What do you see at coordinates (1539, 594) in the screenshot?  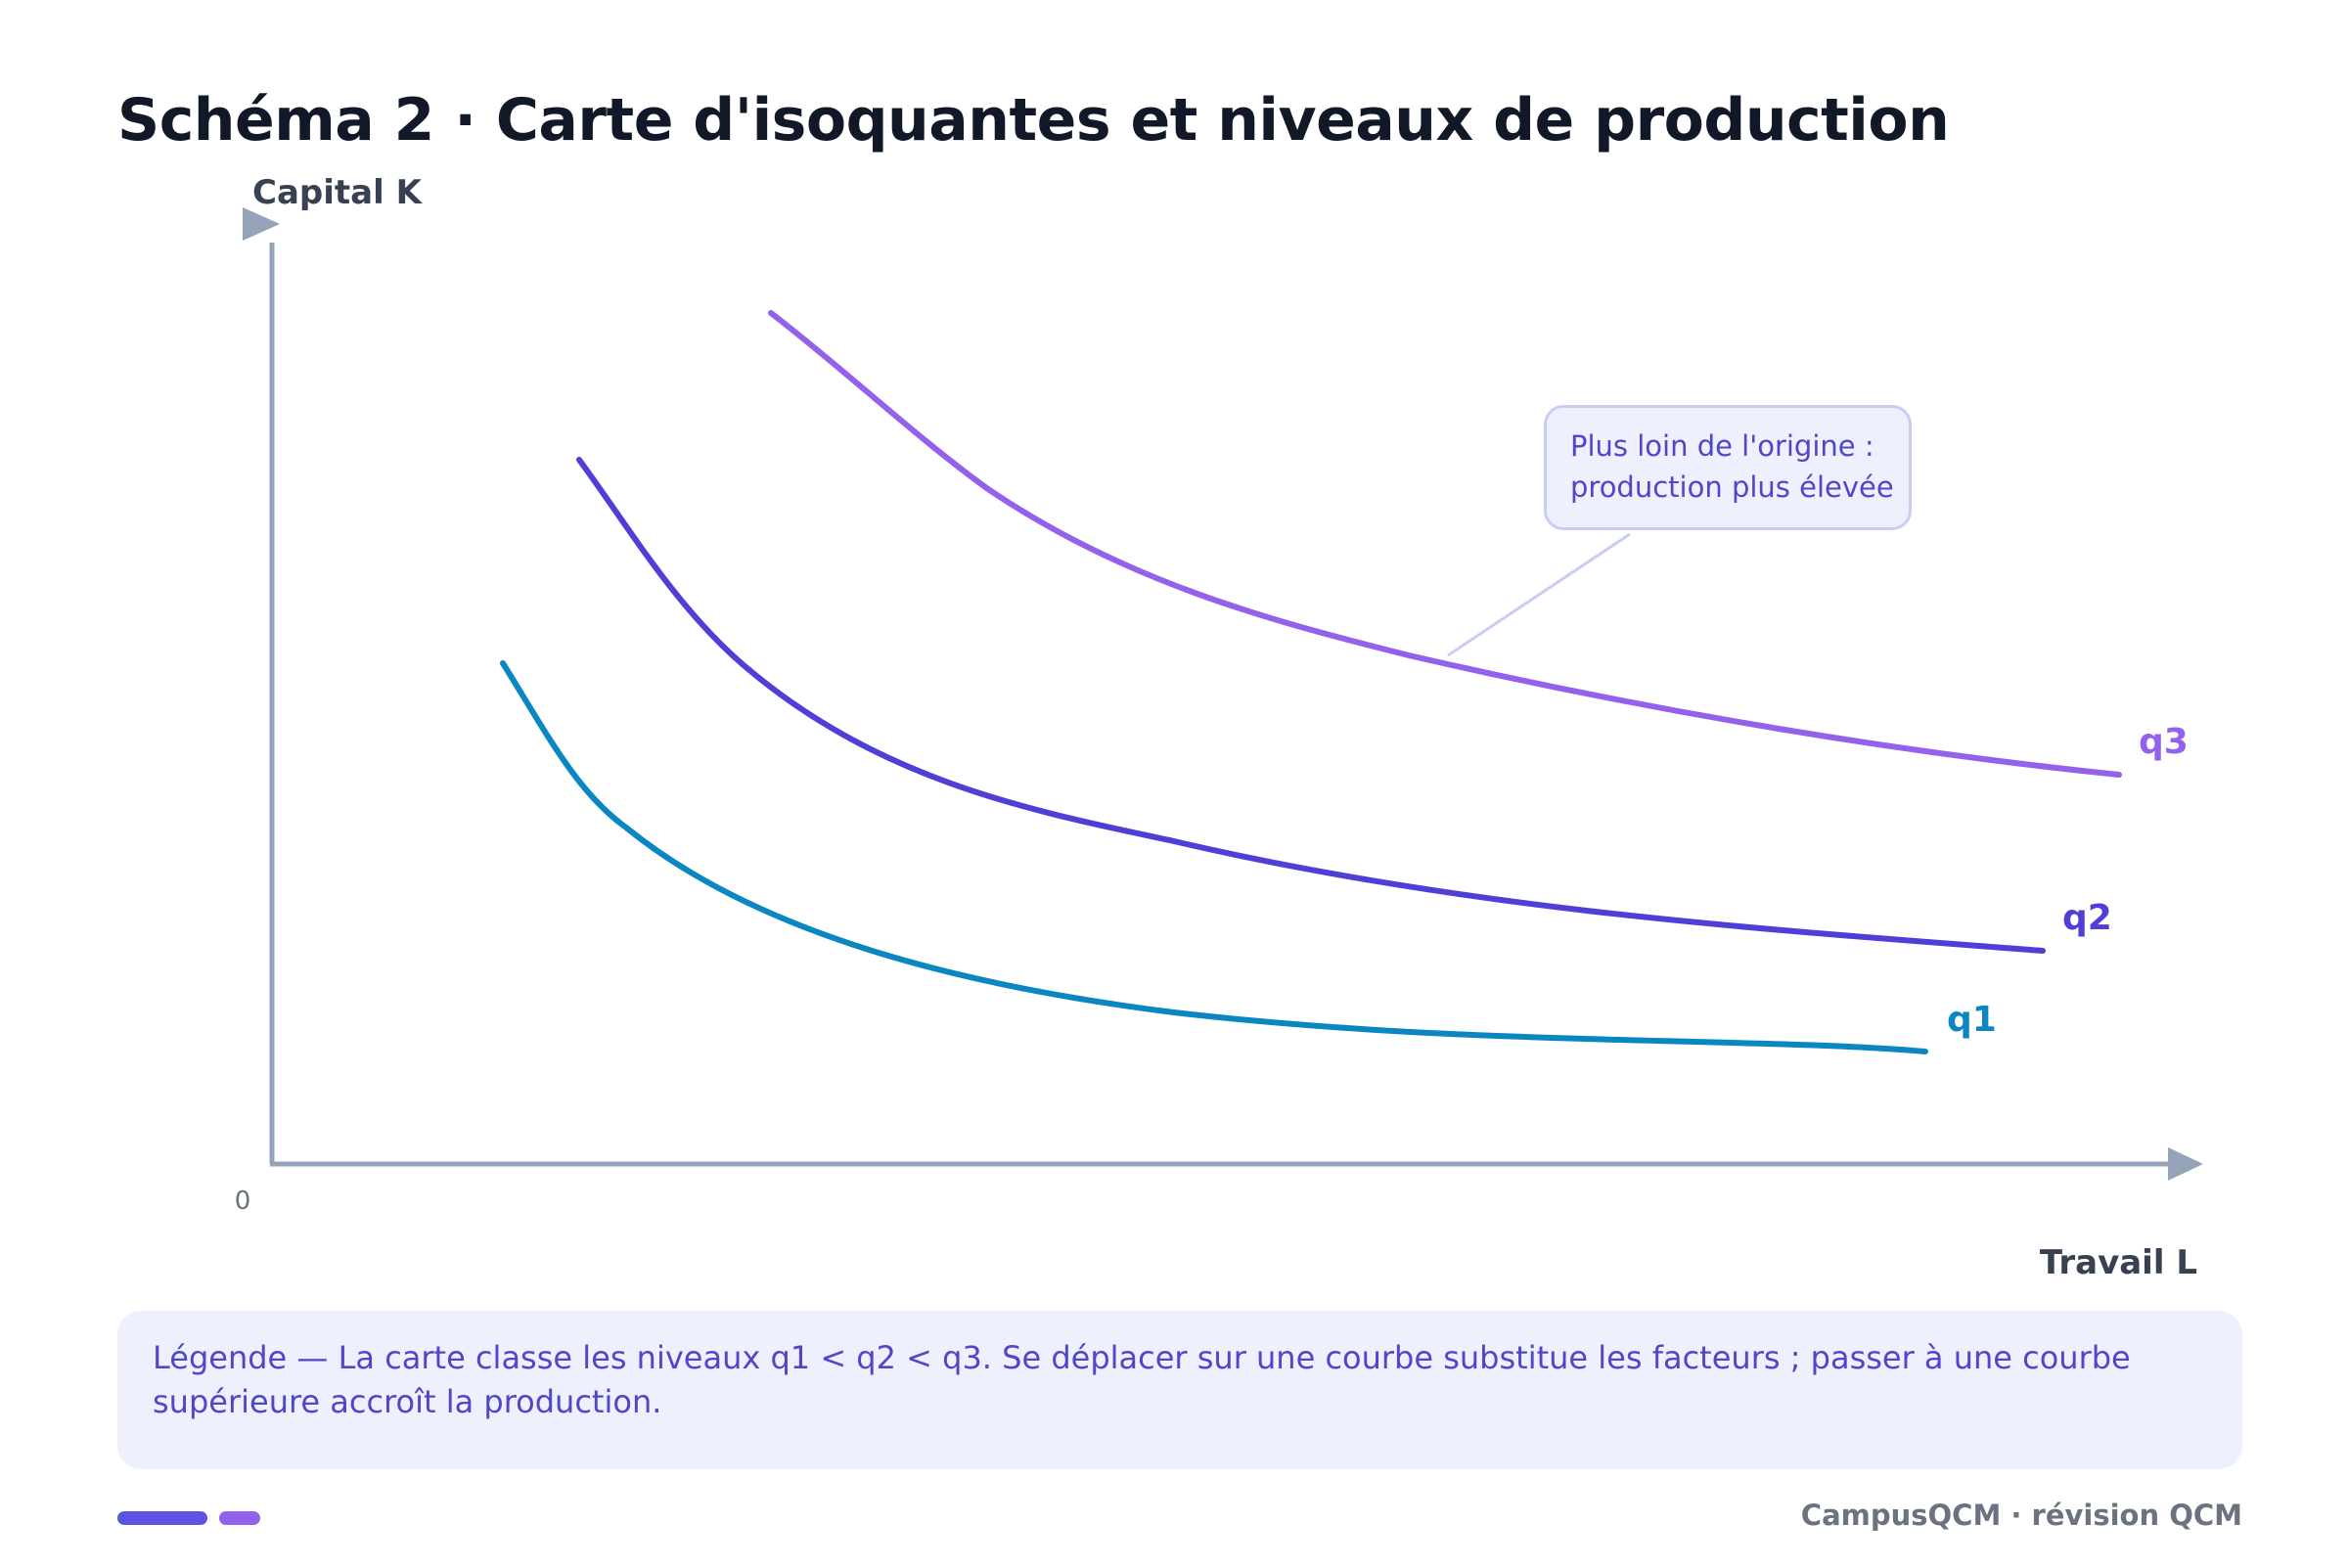 I see `callout-connector` at bounding box center [1539, 594].